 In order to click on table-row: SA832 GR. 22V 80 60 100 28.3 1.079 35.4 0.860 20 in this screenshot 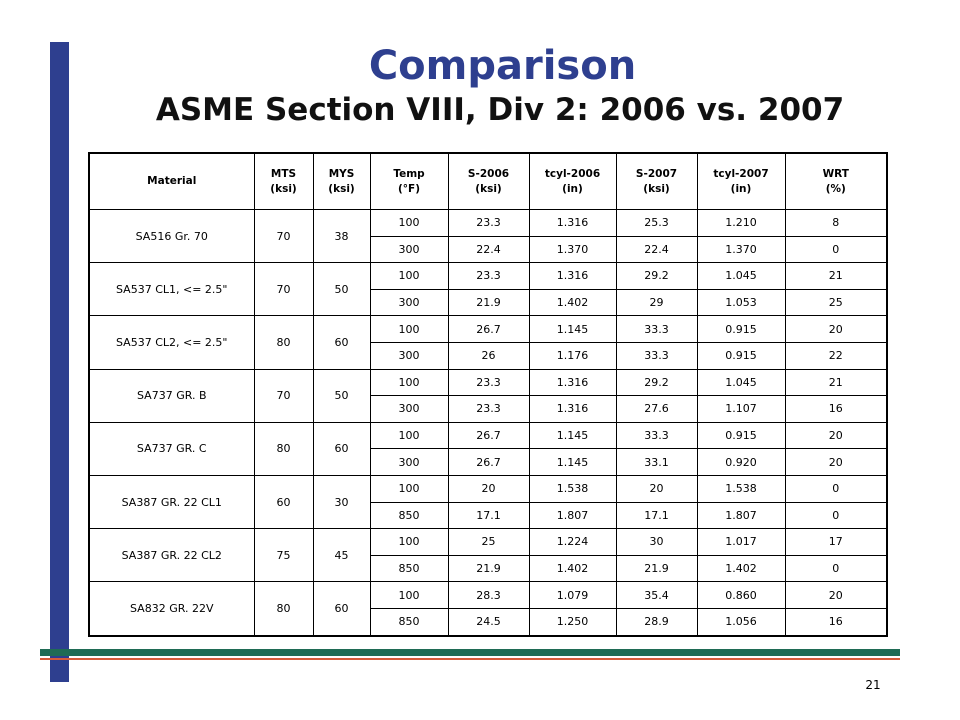, I will do `click(488, 608)`.